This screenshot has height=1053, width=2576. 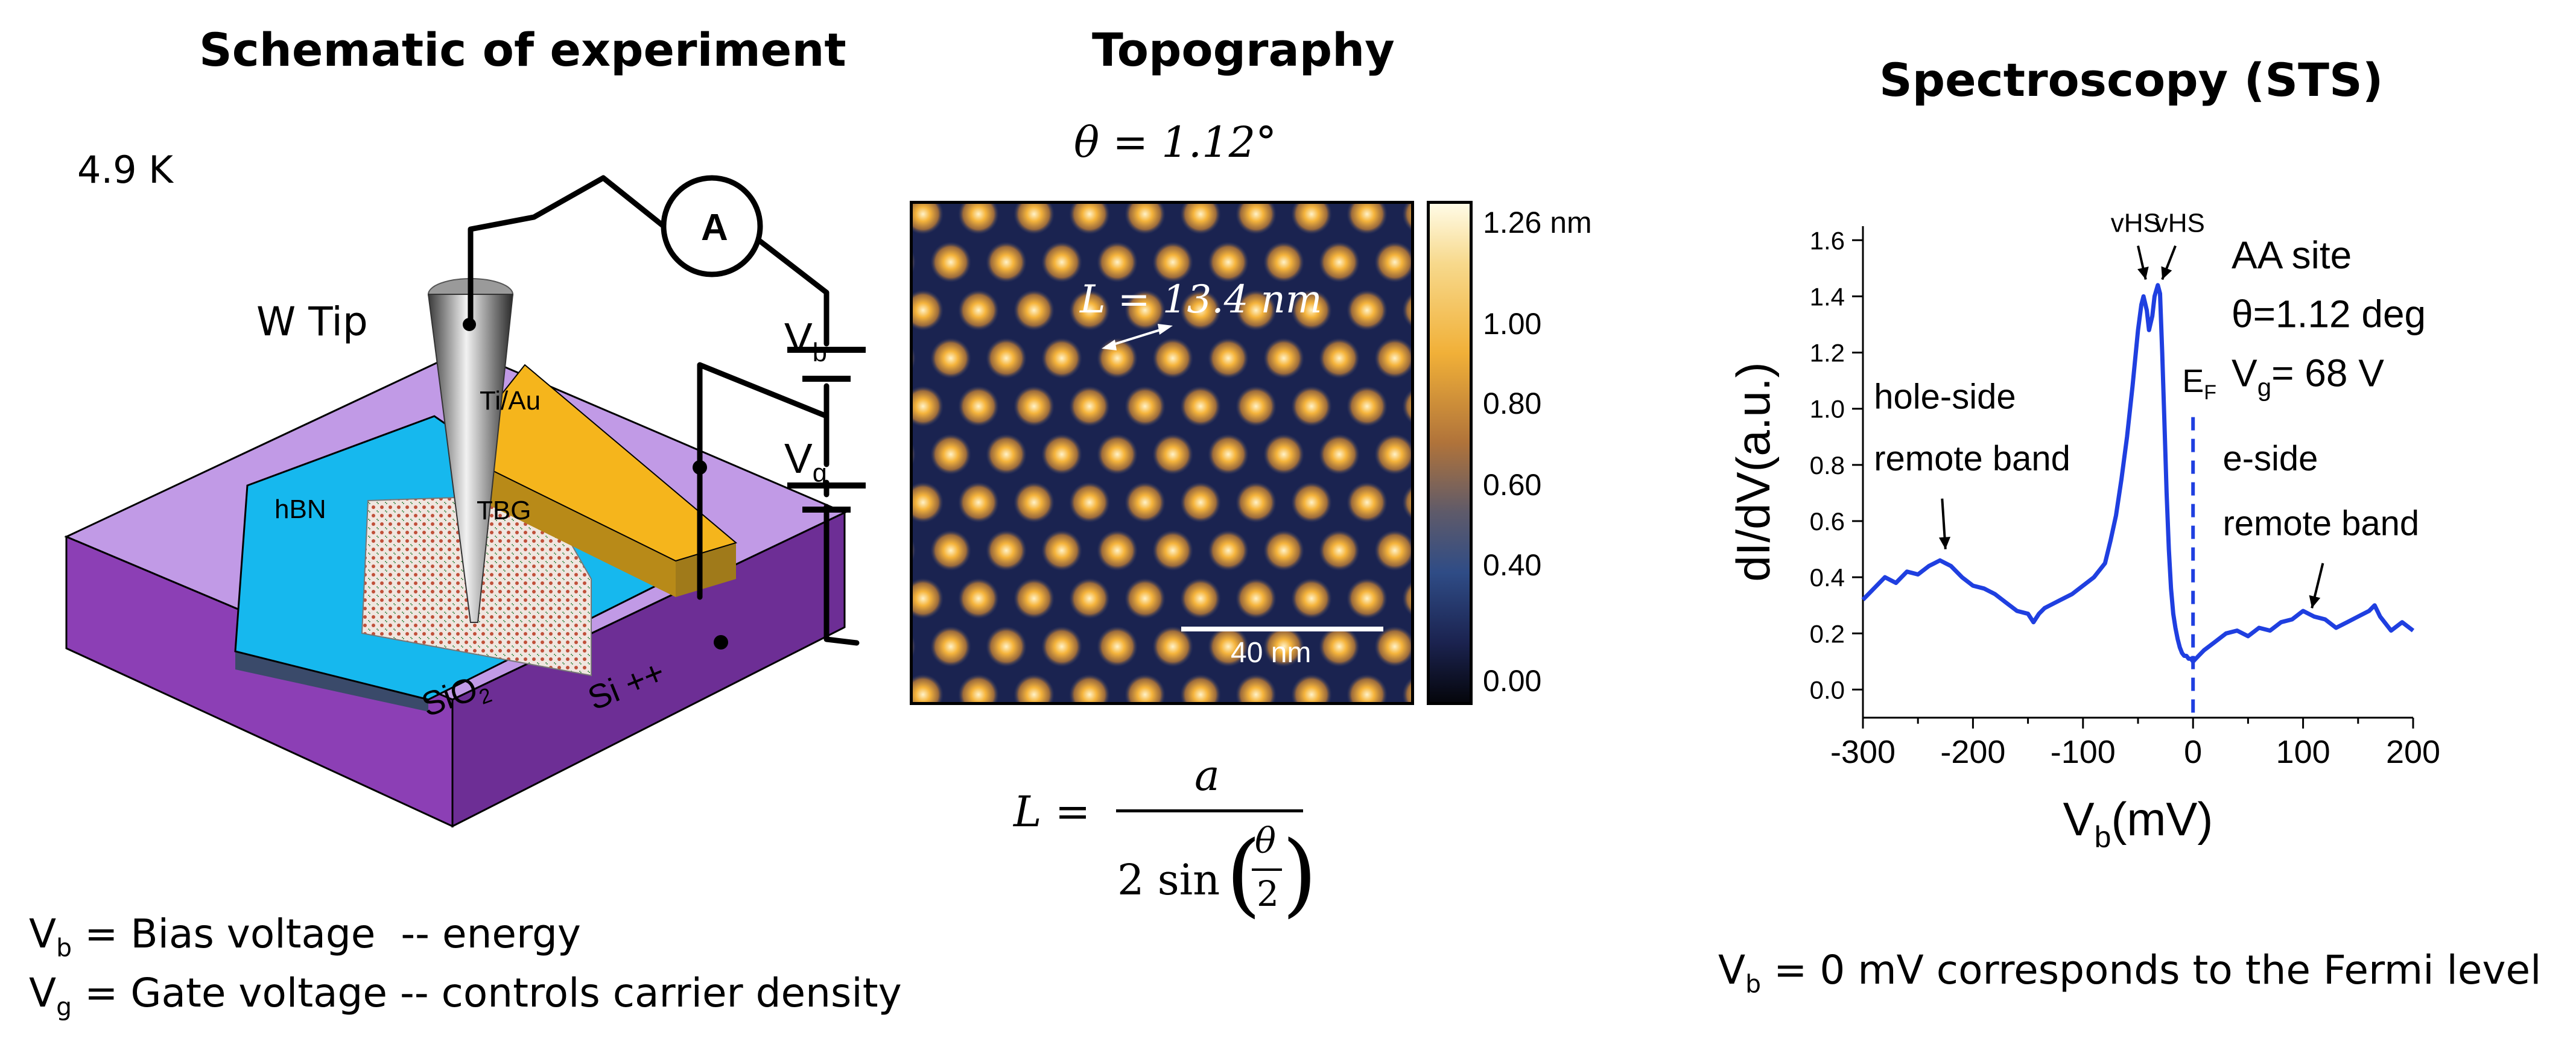 I want to click on formula-fraction-bar, so click(x=1209, y=810).